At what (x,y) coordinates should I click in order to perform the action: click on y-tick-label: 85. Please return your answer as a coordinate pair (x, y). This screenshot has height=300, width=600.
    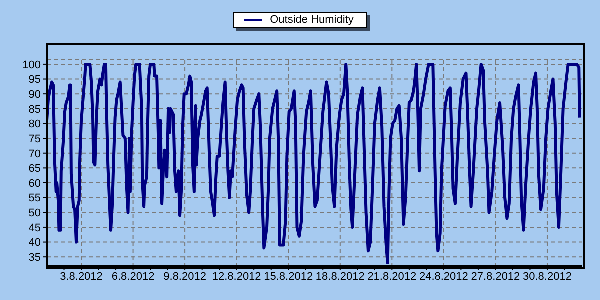
    Looking at the image, I should click on (34, 110).